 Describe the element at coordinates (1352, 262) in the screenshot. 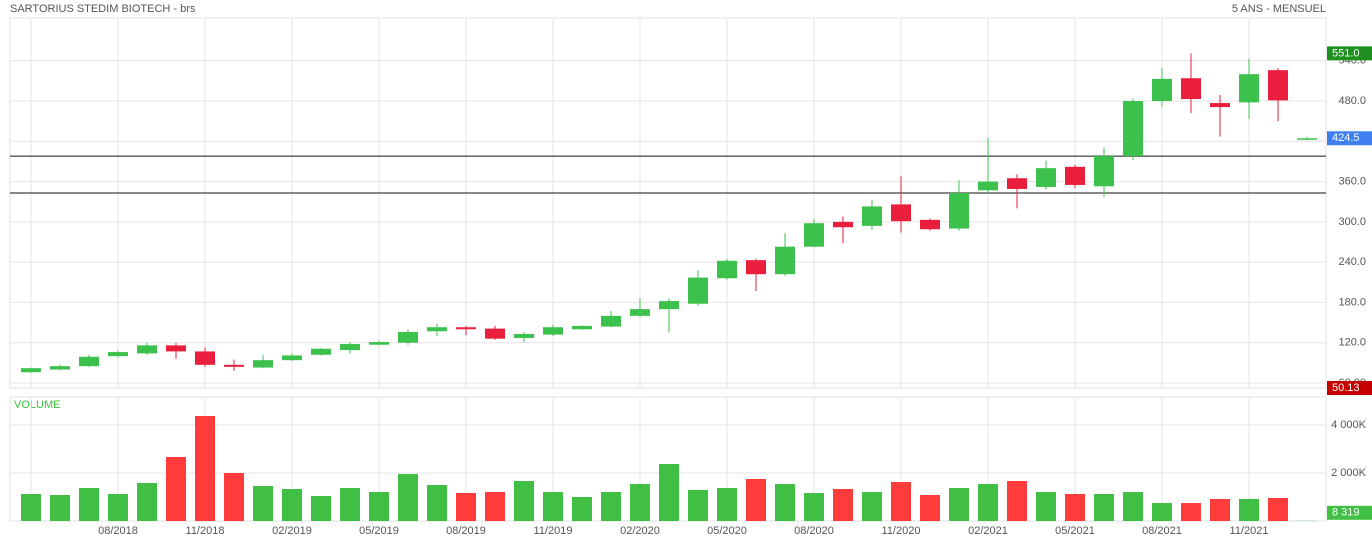

I see `y-tick-label: 240.0` at that location.